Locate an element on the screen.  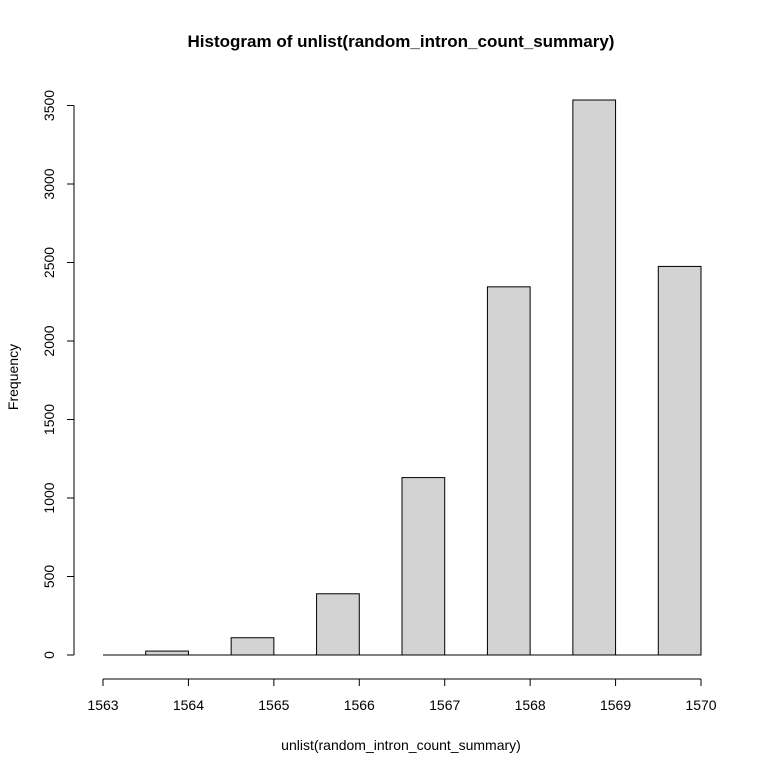
x-tick-label: 1567 is located at coordinates (444, 705).